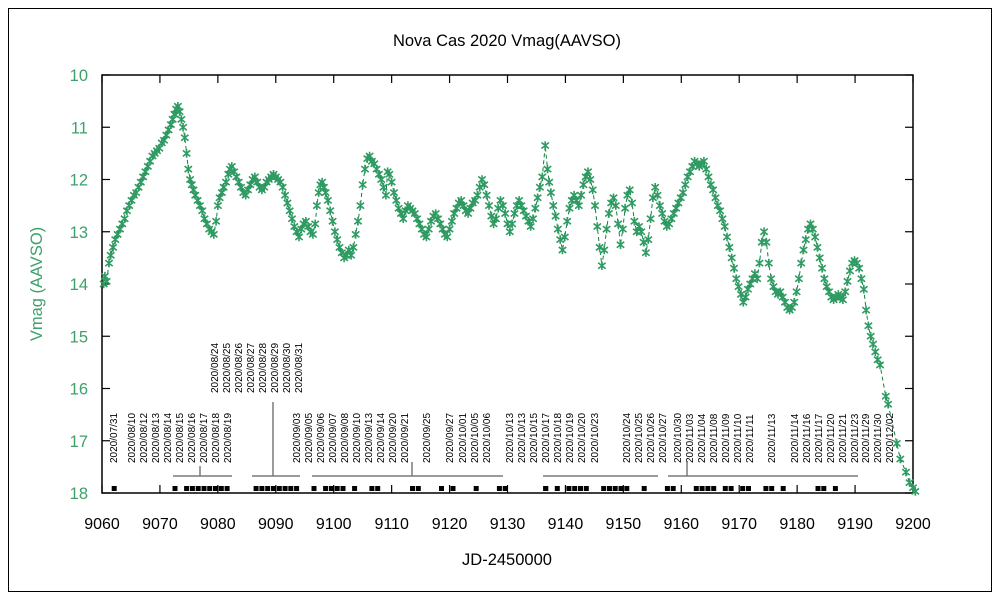 The height and width of the screenshot is (600, 1000). What do you see at coordinates (37, 284) in the screenshot?
I see `y-axis-title: Vmag (AAVSO)` at bounding box center [37, 284].